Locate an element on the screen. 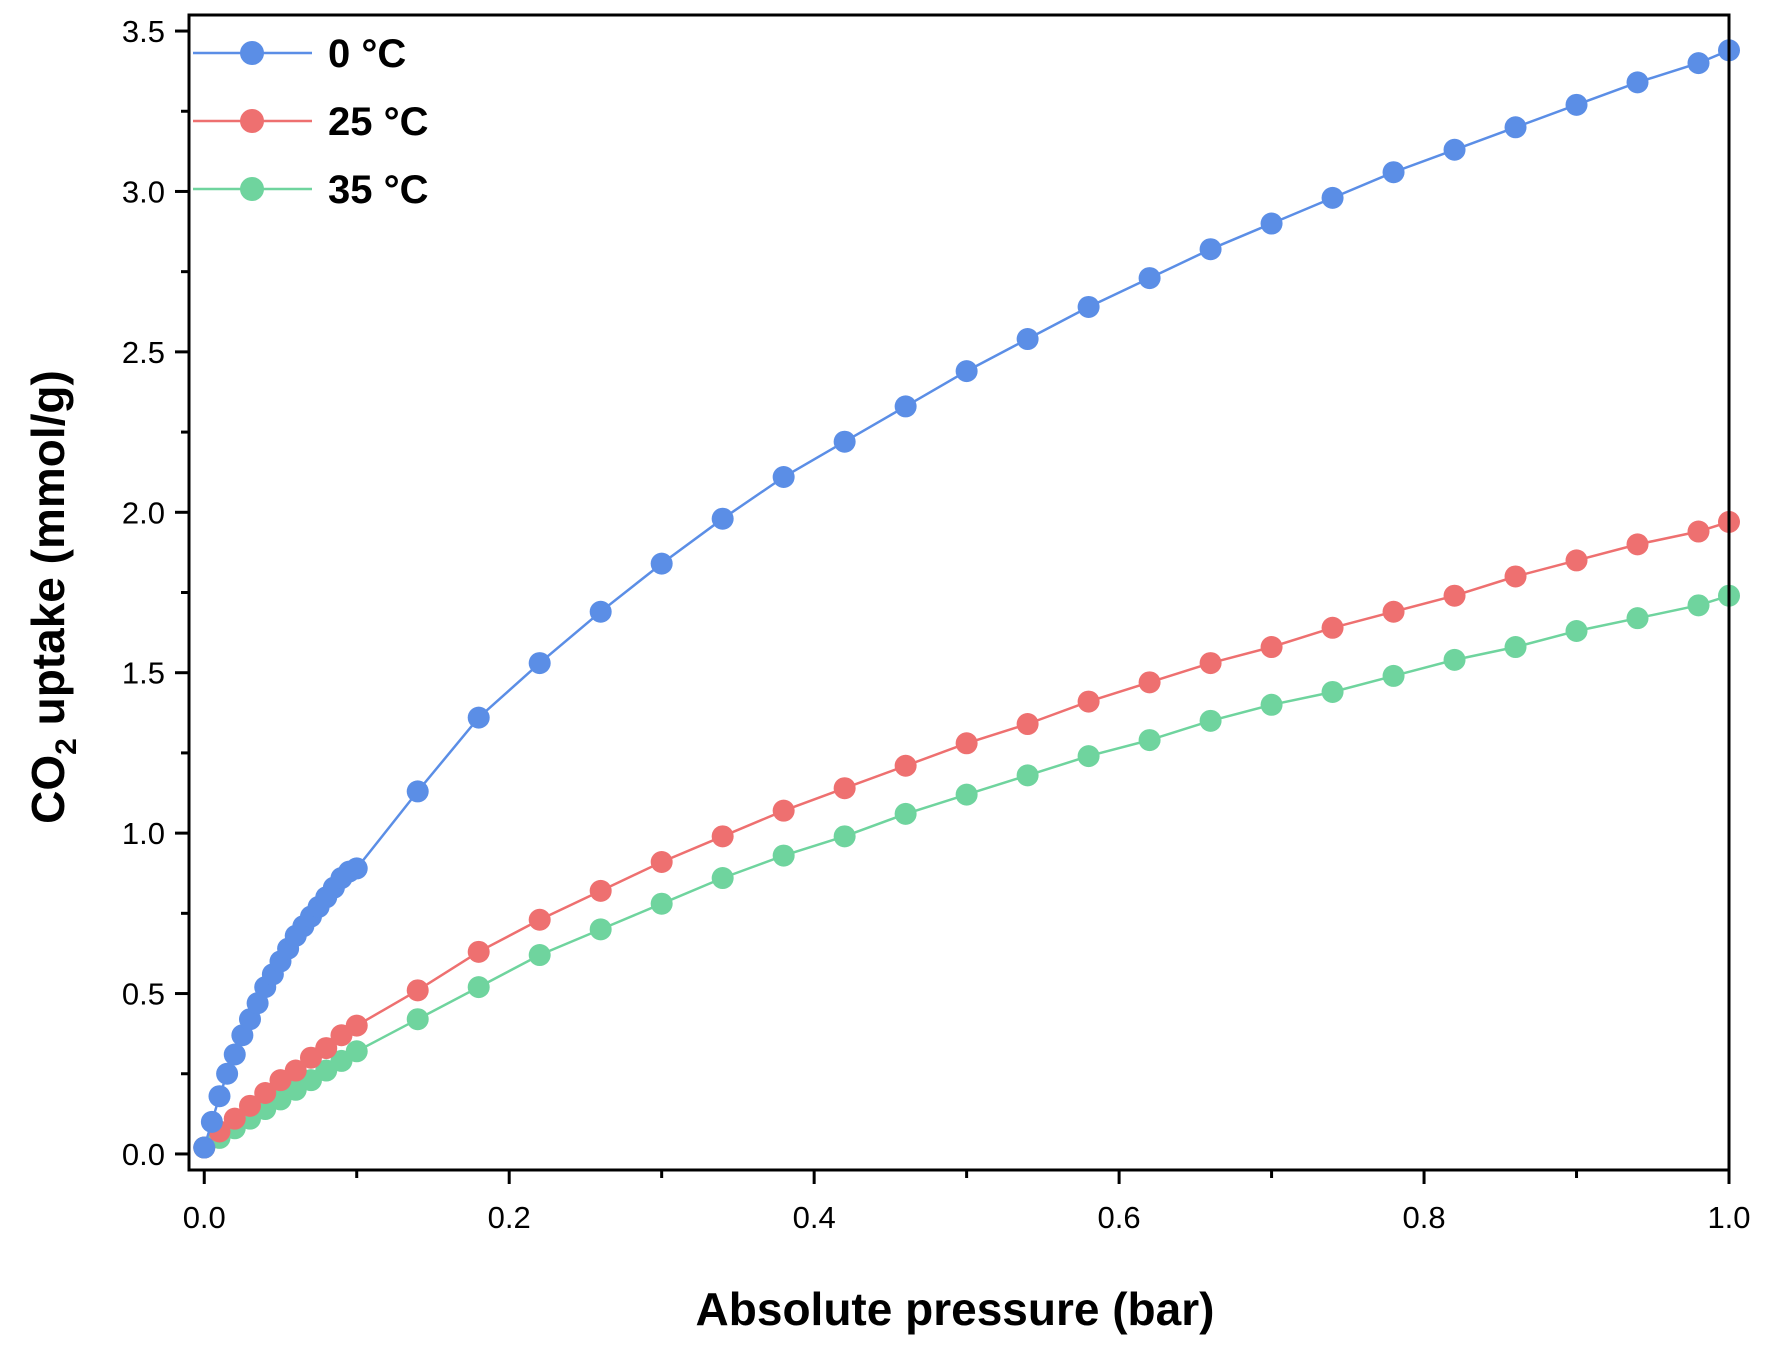 Image resolution: width=1771 pixels, height=1358 pixels. x-tick-label: 0.2 is located at coordinates (509, 1217).